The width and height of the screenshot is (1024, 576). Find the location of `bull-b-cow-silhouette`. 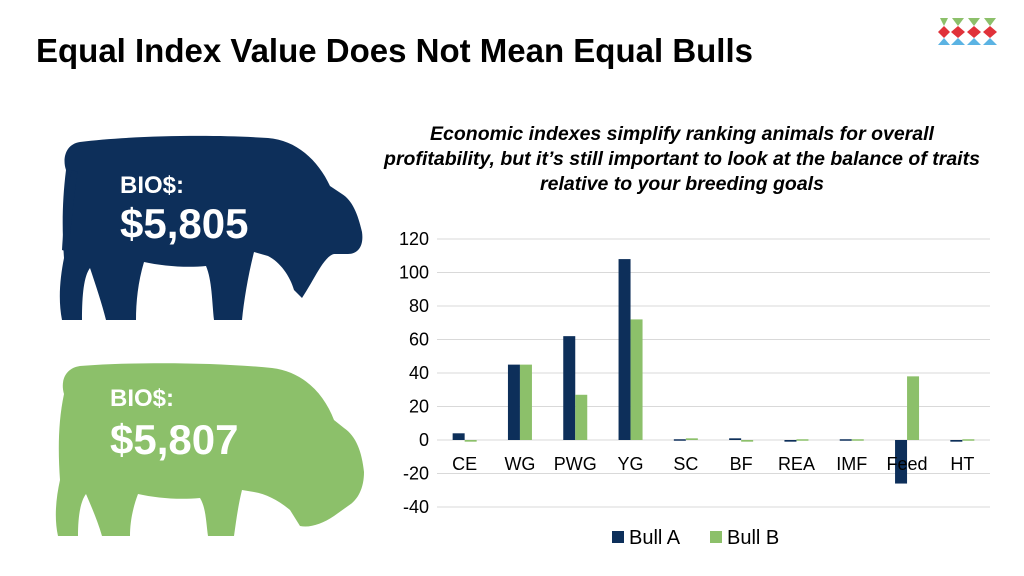

bull-b-cow-silhouette is located at coordinates (209, 449).